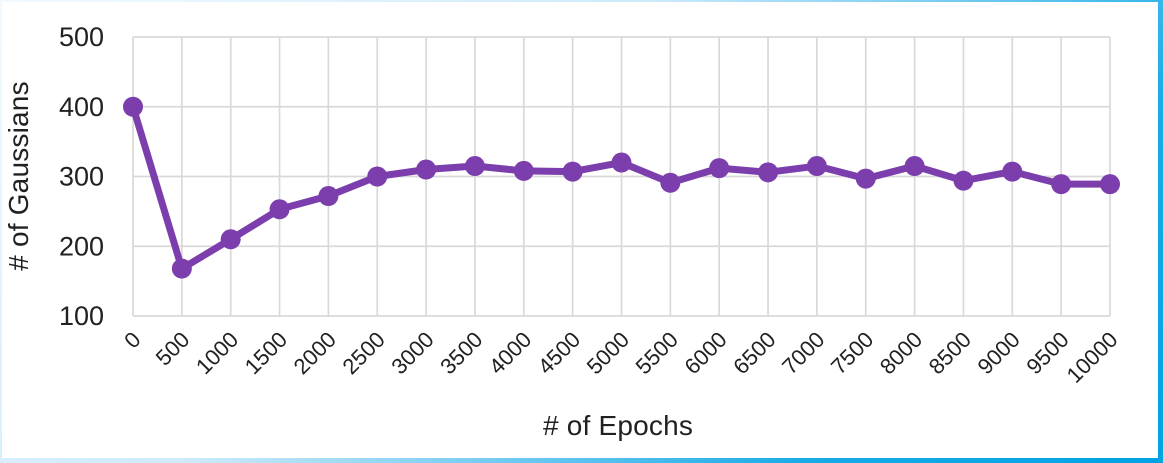 This screenshot has width=1163, height=463. I want to click on x-axis-title: # of Epochs, so click(618, 425).